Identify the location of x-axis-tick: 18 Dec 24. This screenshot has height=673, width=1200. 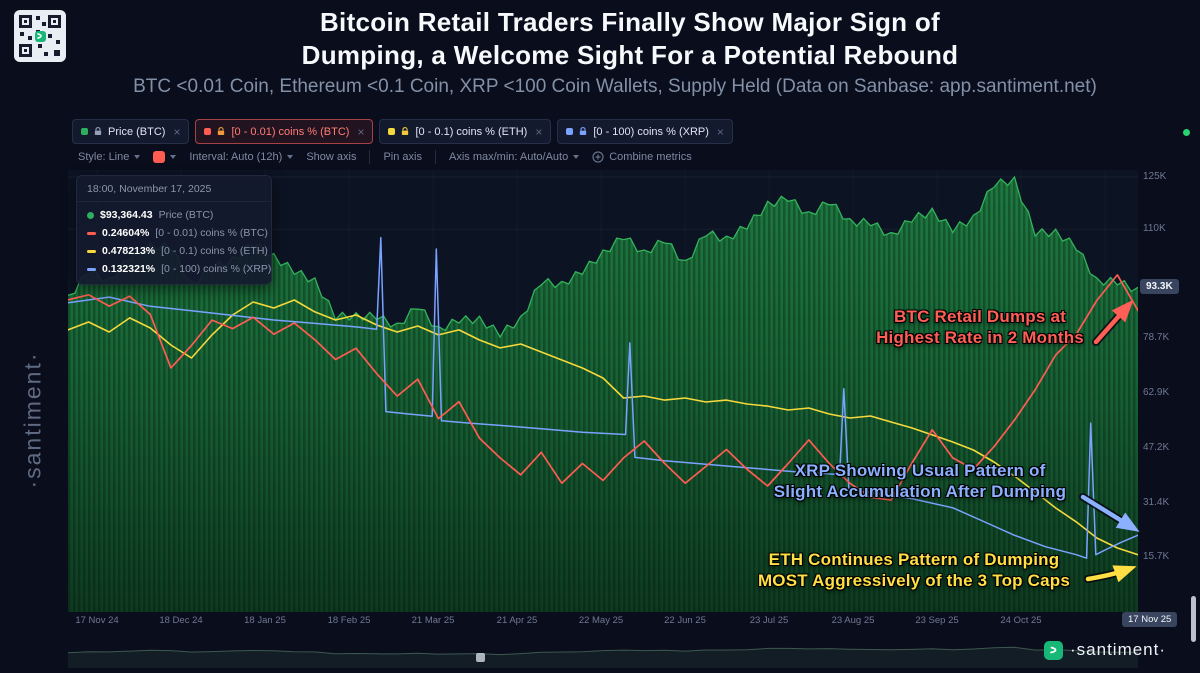
(181, 620).